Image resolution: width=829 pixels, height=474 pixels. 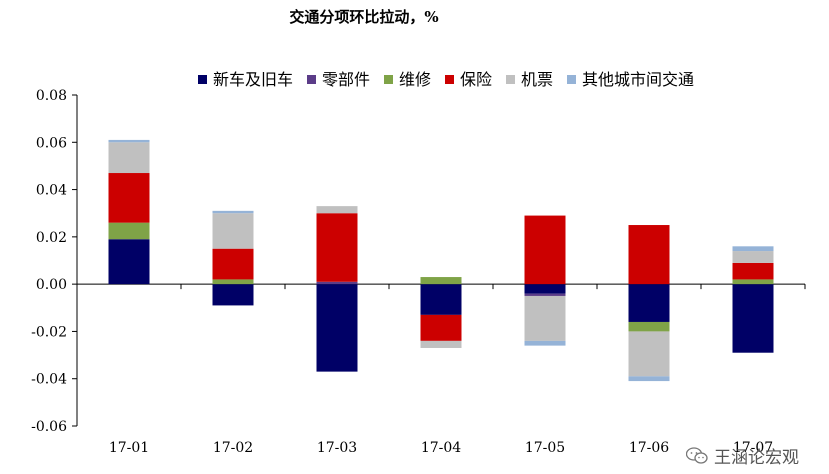 I want to click on x-tick-label: 17-05, so click(x=545, y=448).